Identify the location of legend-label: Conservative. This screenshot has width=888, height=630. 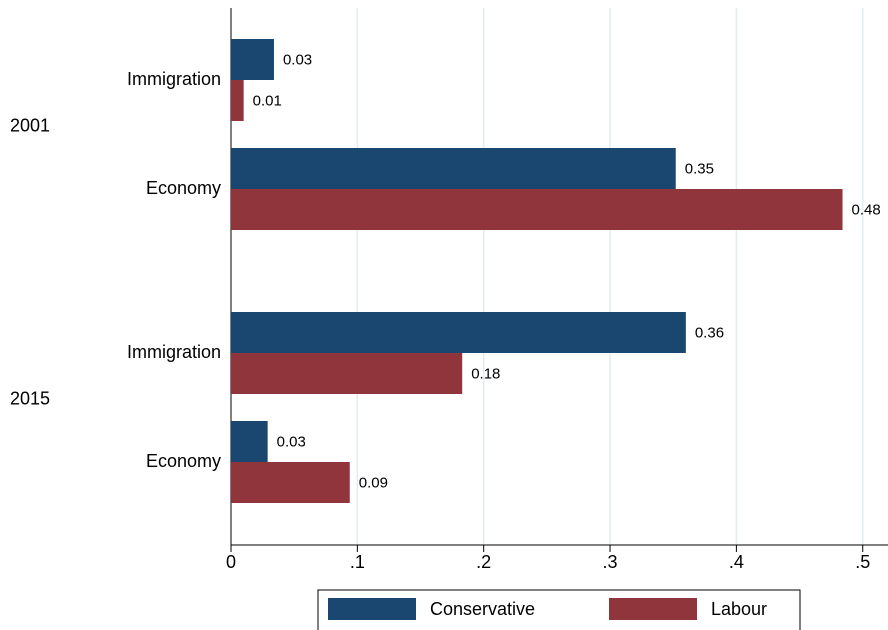
(482, 609).